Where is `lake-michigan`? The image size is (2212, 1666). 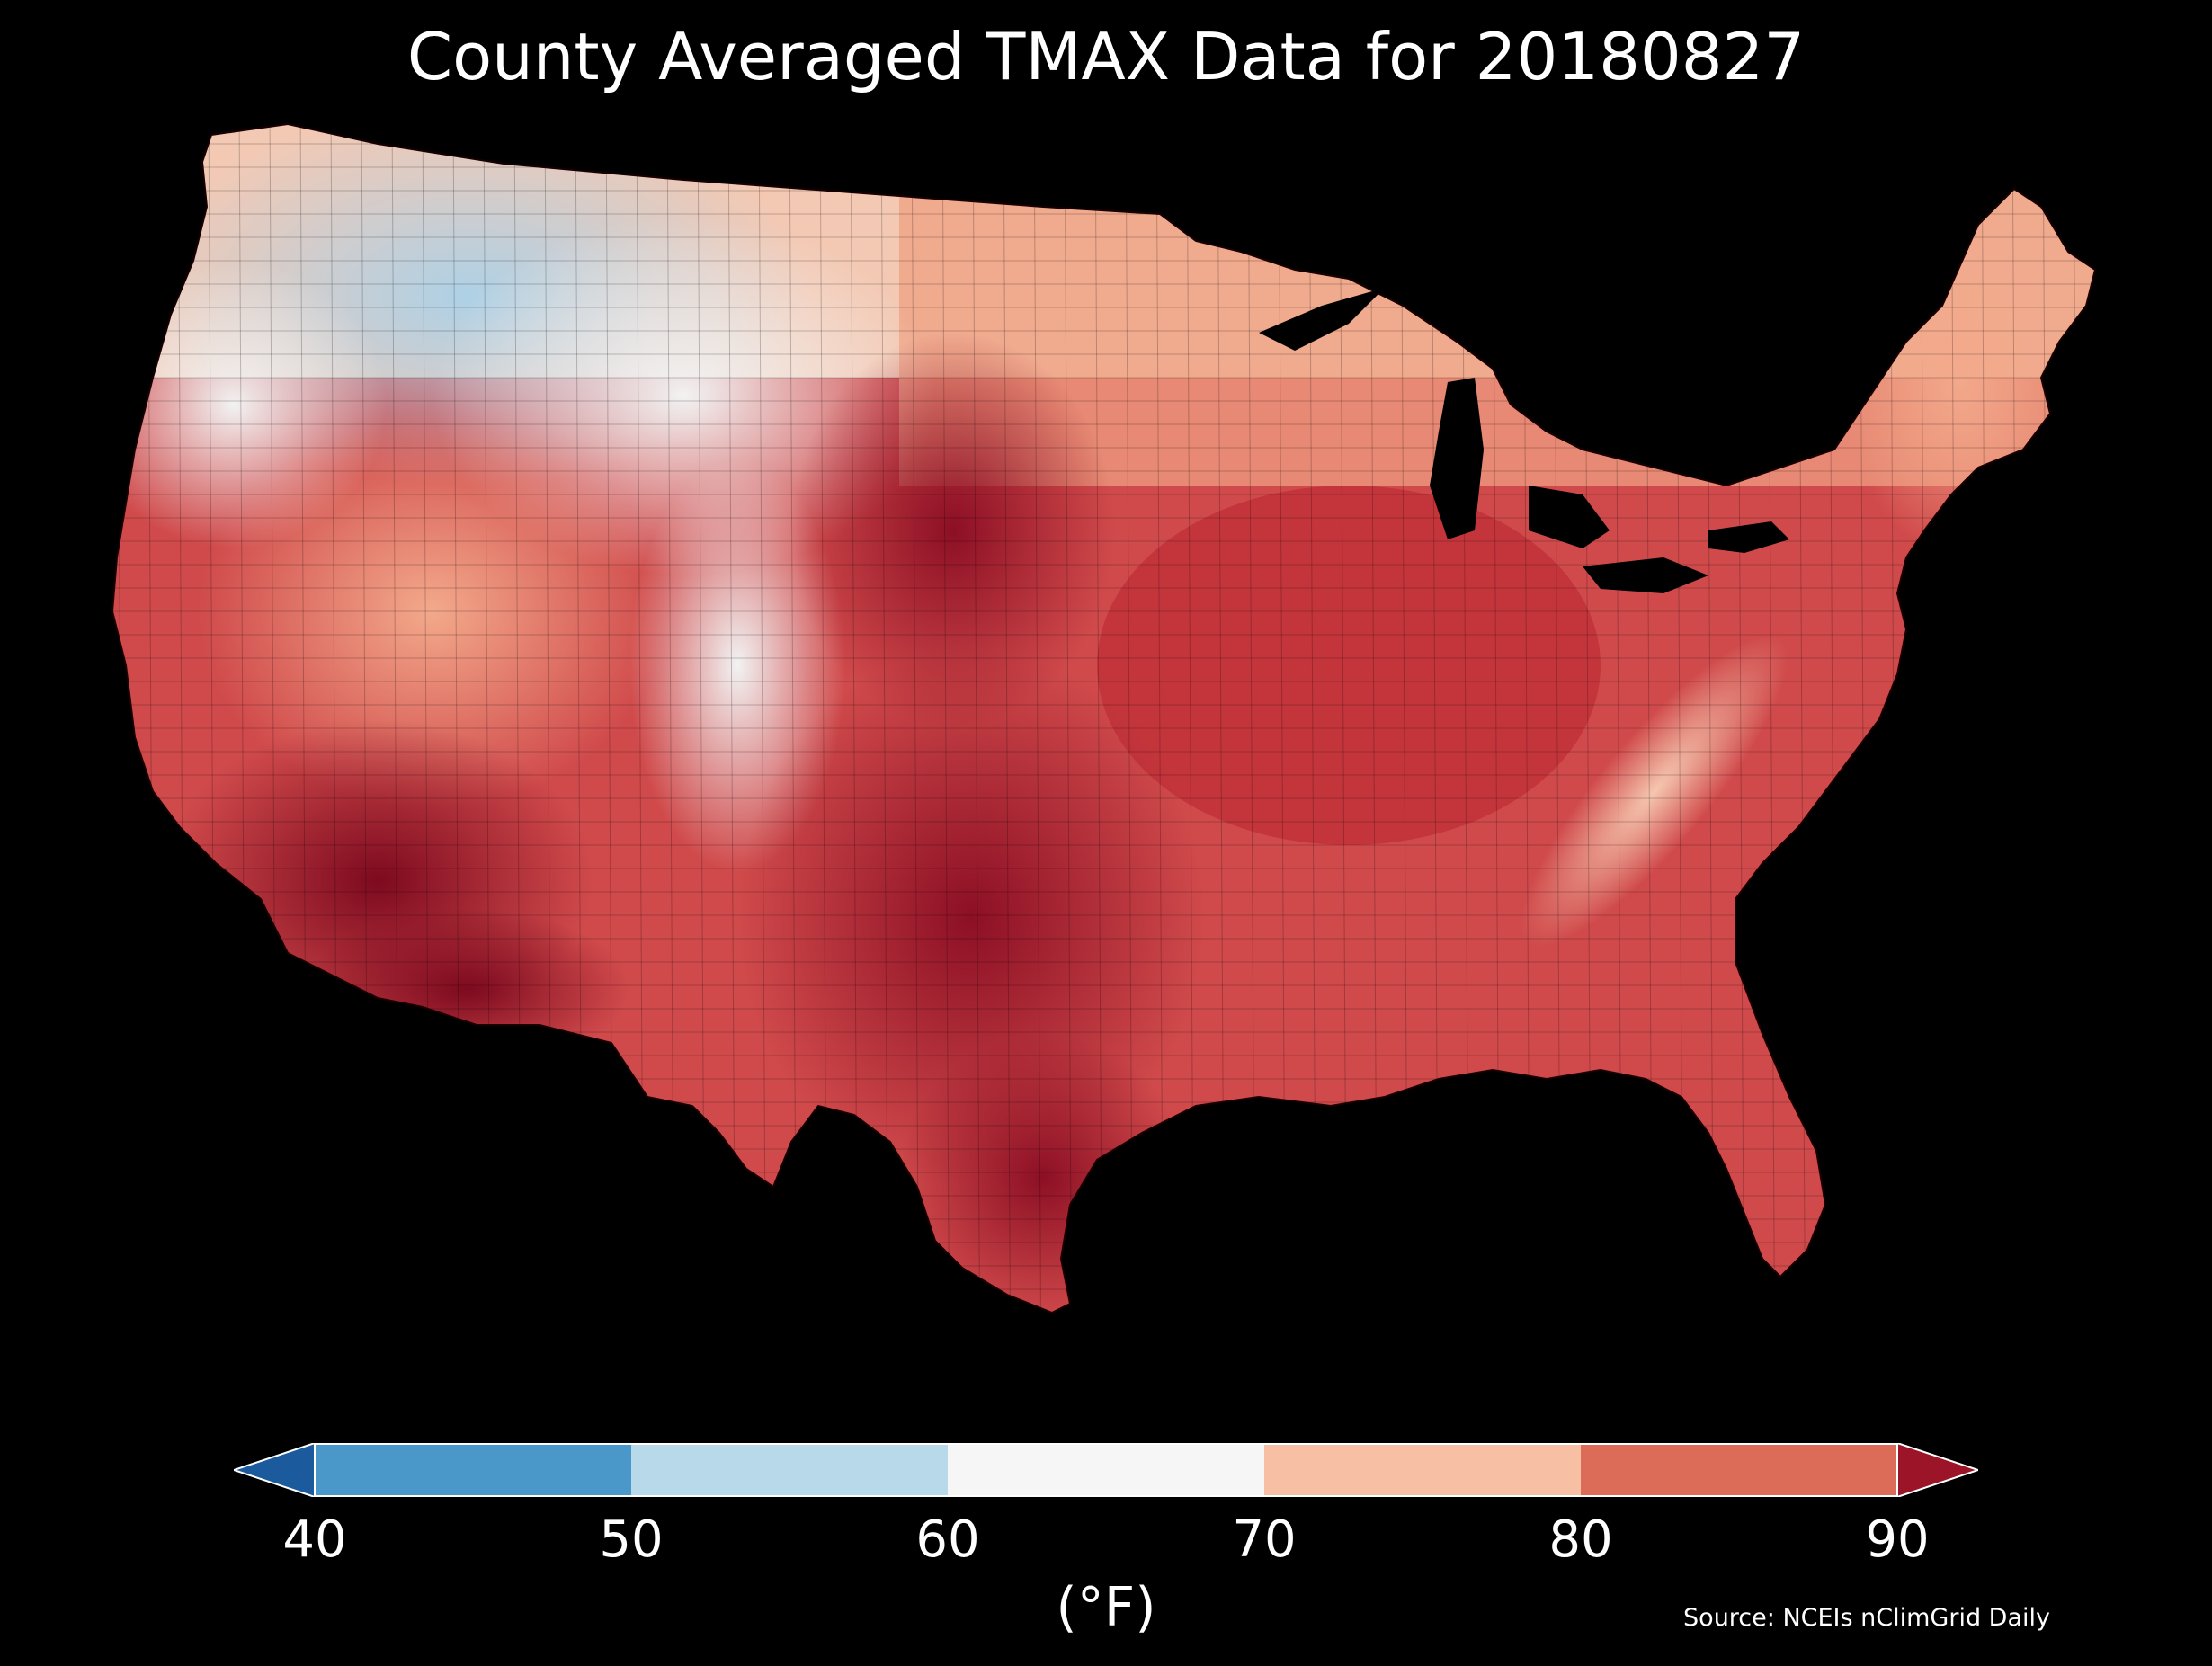 lake-michigan is located at coordinates (1457, 459).